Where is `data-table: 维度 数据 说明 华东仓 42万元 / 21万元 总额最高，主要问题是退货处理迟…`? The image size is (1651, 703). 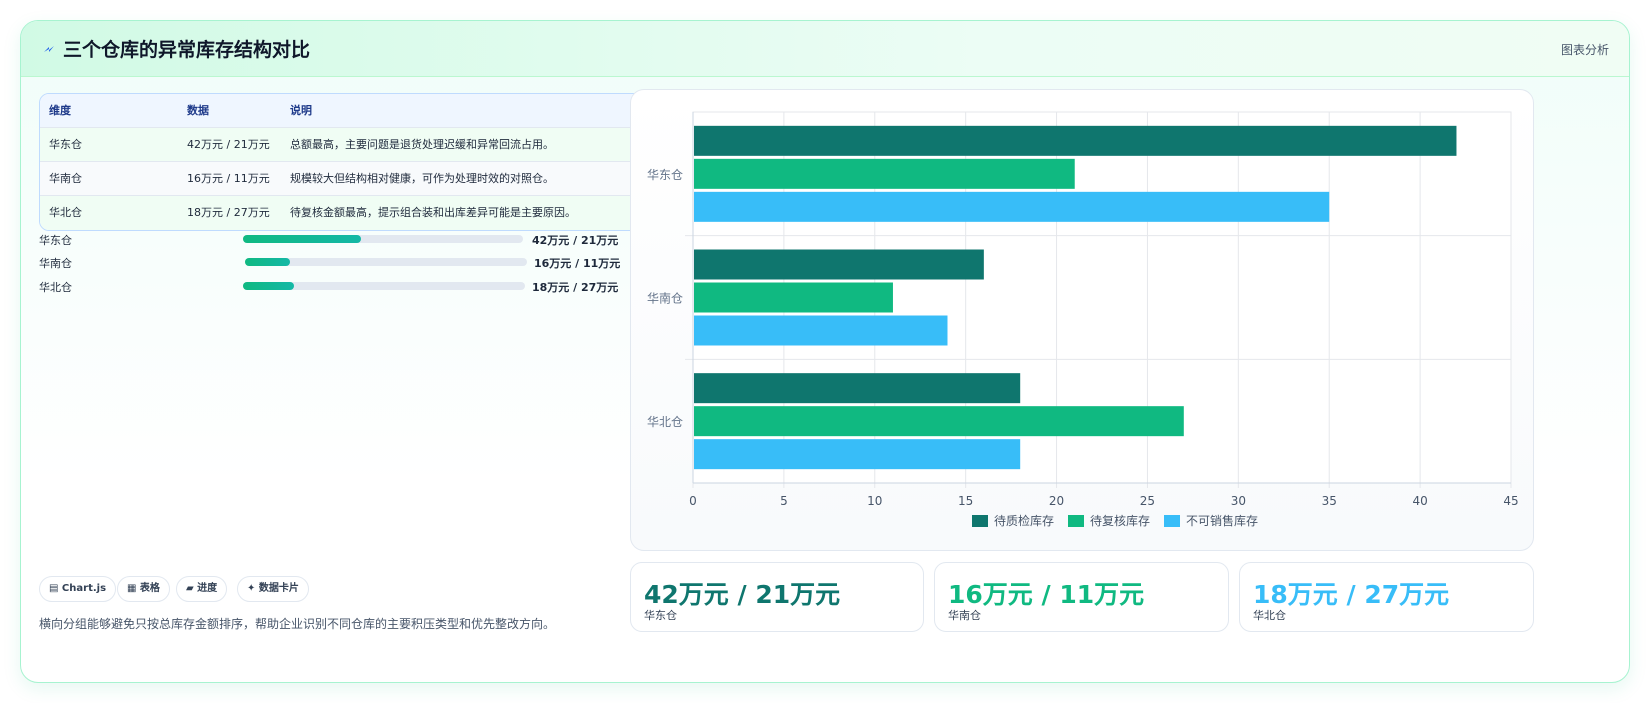
data-table: 维度 数据 说明 华东仓 42万元 / 21万元 总额最高，主要问题是退货处理迟… is located at coordinates (353, 162).